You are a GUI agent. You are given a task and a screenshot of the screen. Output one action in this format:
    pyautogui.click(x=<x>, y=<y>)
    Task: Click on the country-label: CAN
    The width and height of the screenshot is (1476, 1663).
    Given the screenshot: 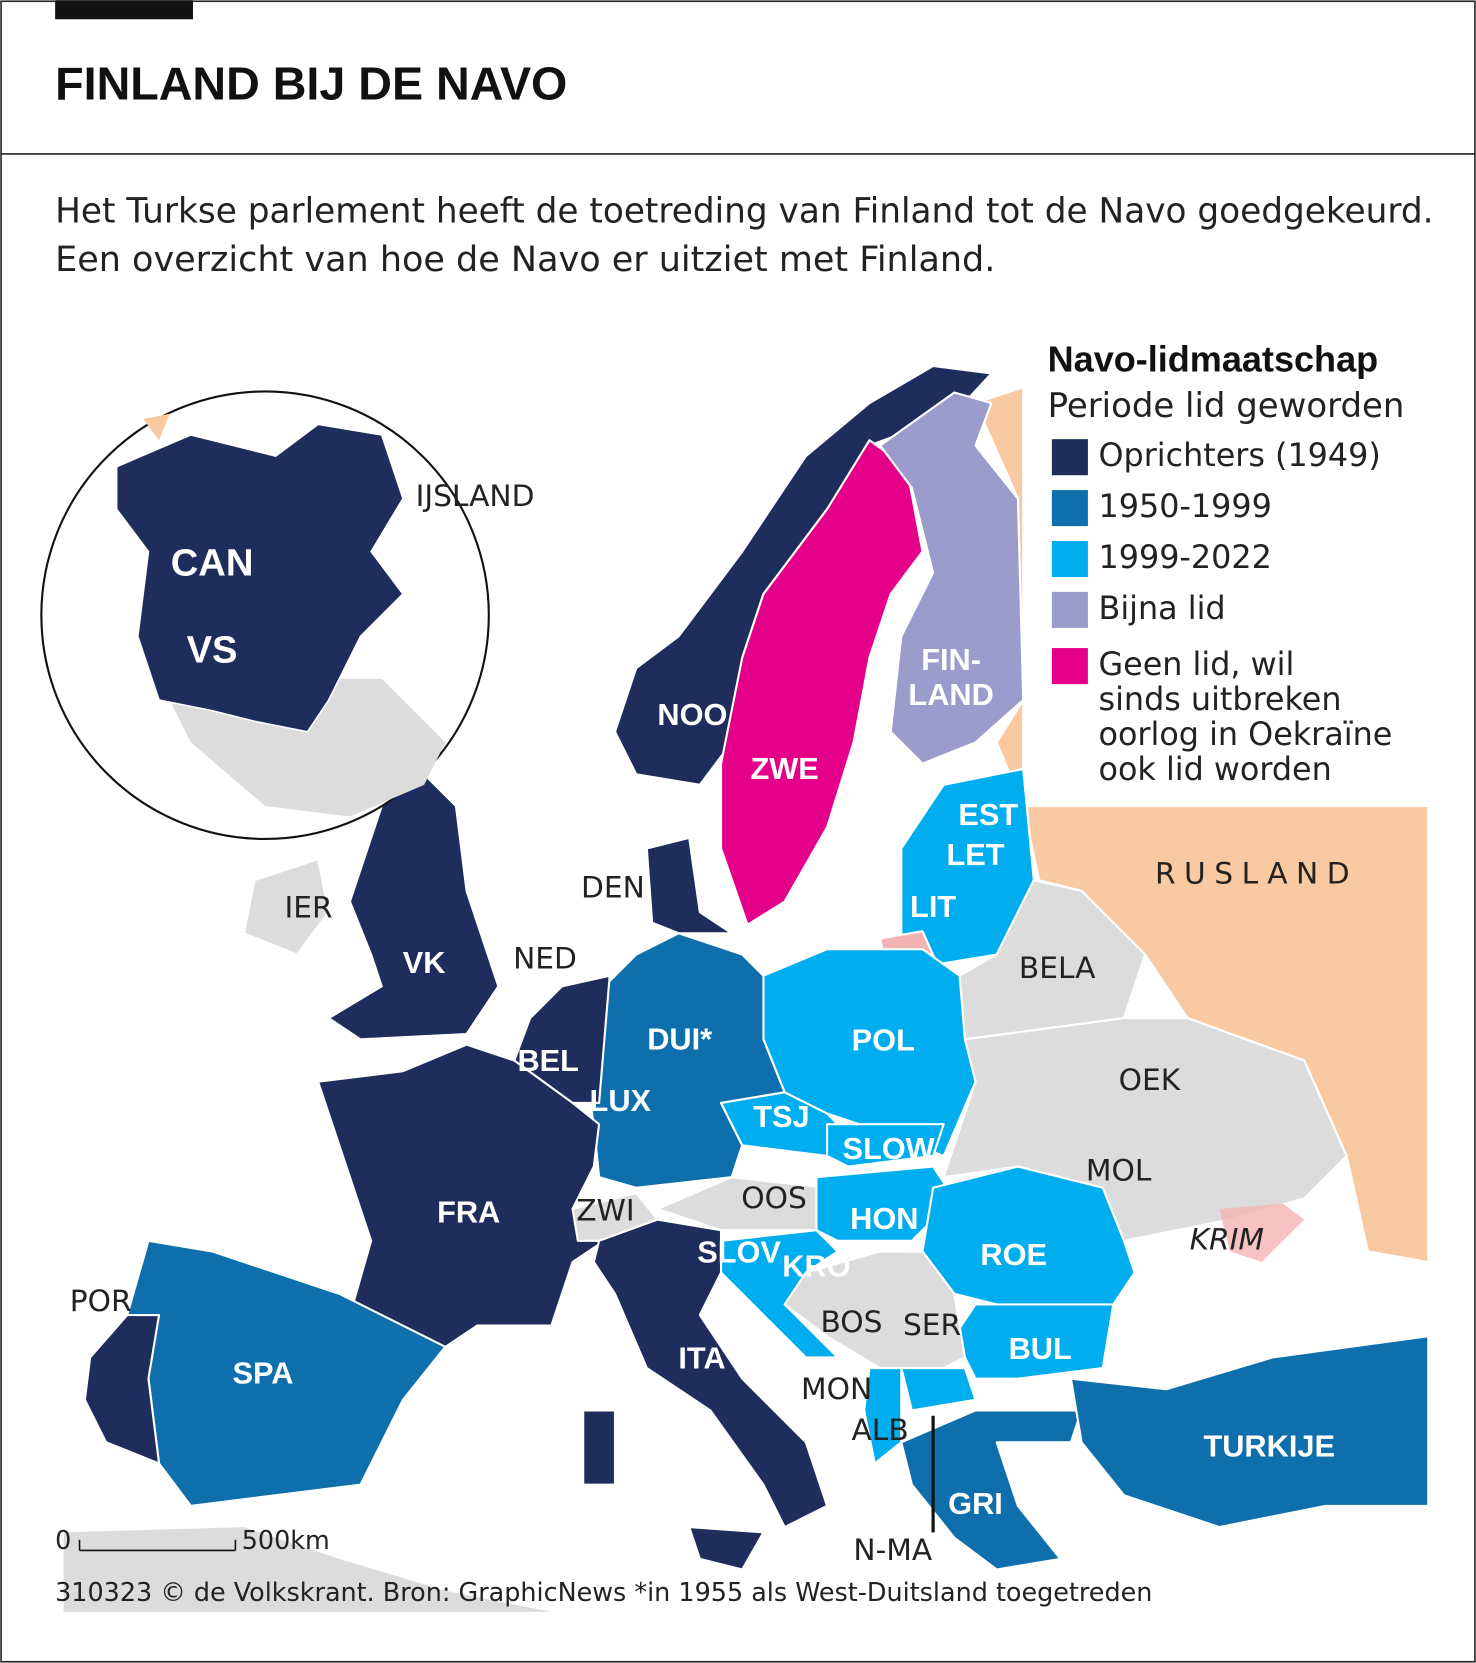 What is the action you would take?
    pyautogui.click(x=212, y=562)
    